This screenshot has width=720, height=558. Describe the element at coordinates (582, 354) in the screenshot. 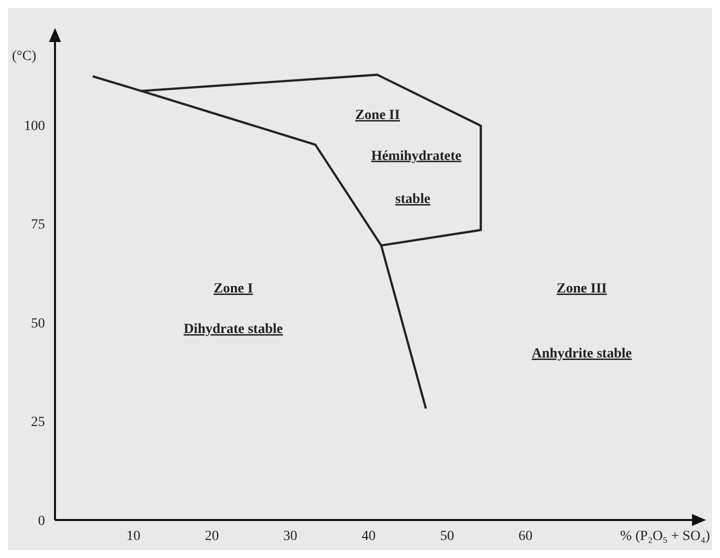

I see `annotation: Anhydrite stable` at that location.